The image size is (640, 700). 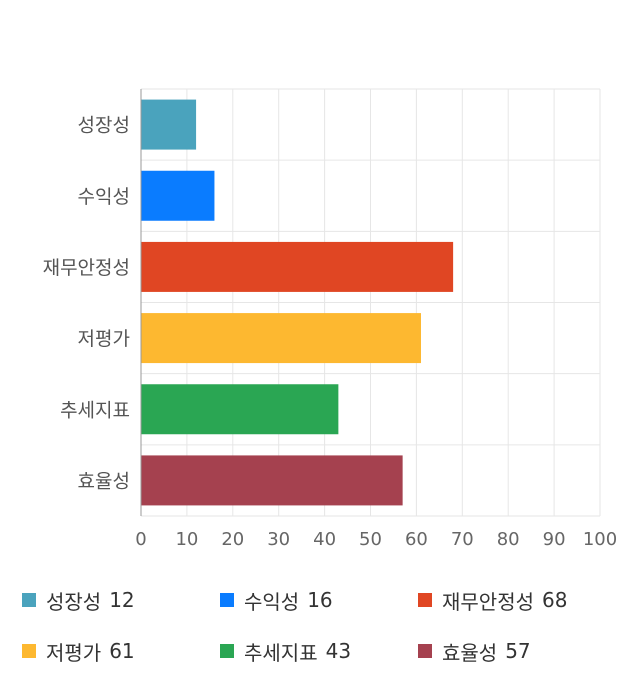 What do you see at coordinates (104, 197) in the screenshot?
I see `category-label: 수익성` at bounding box center [104, 197].